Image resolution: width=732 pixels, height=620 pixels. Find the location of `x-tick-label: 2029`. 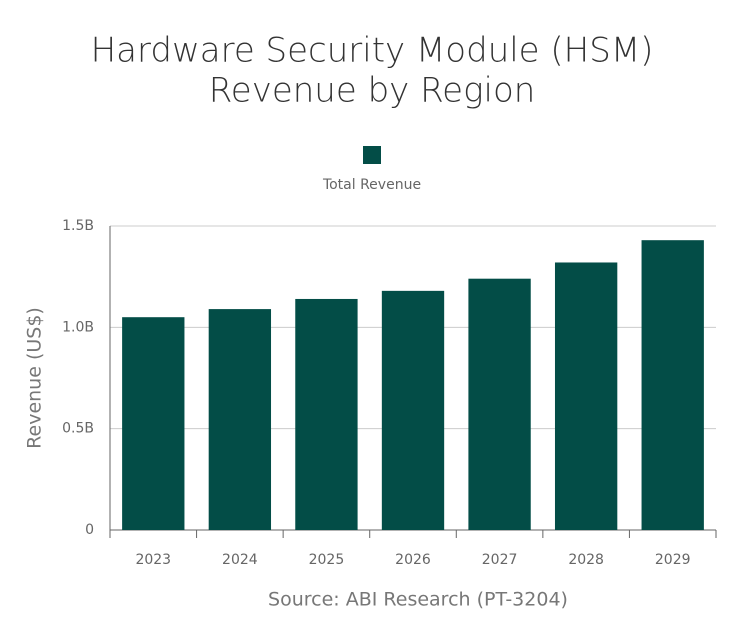

x-tick-label: 2029 is located at coordinates (673, 560).